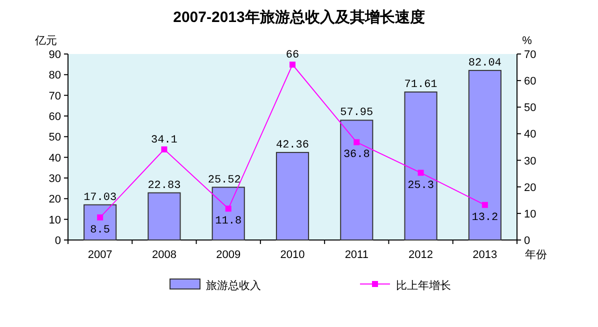  Describe the element at coordinates (54, 96) in the screenshot. I see `y-tick-label: 70` at that location.